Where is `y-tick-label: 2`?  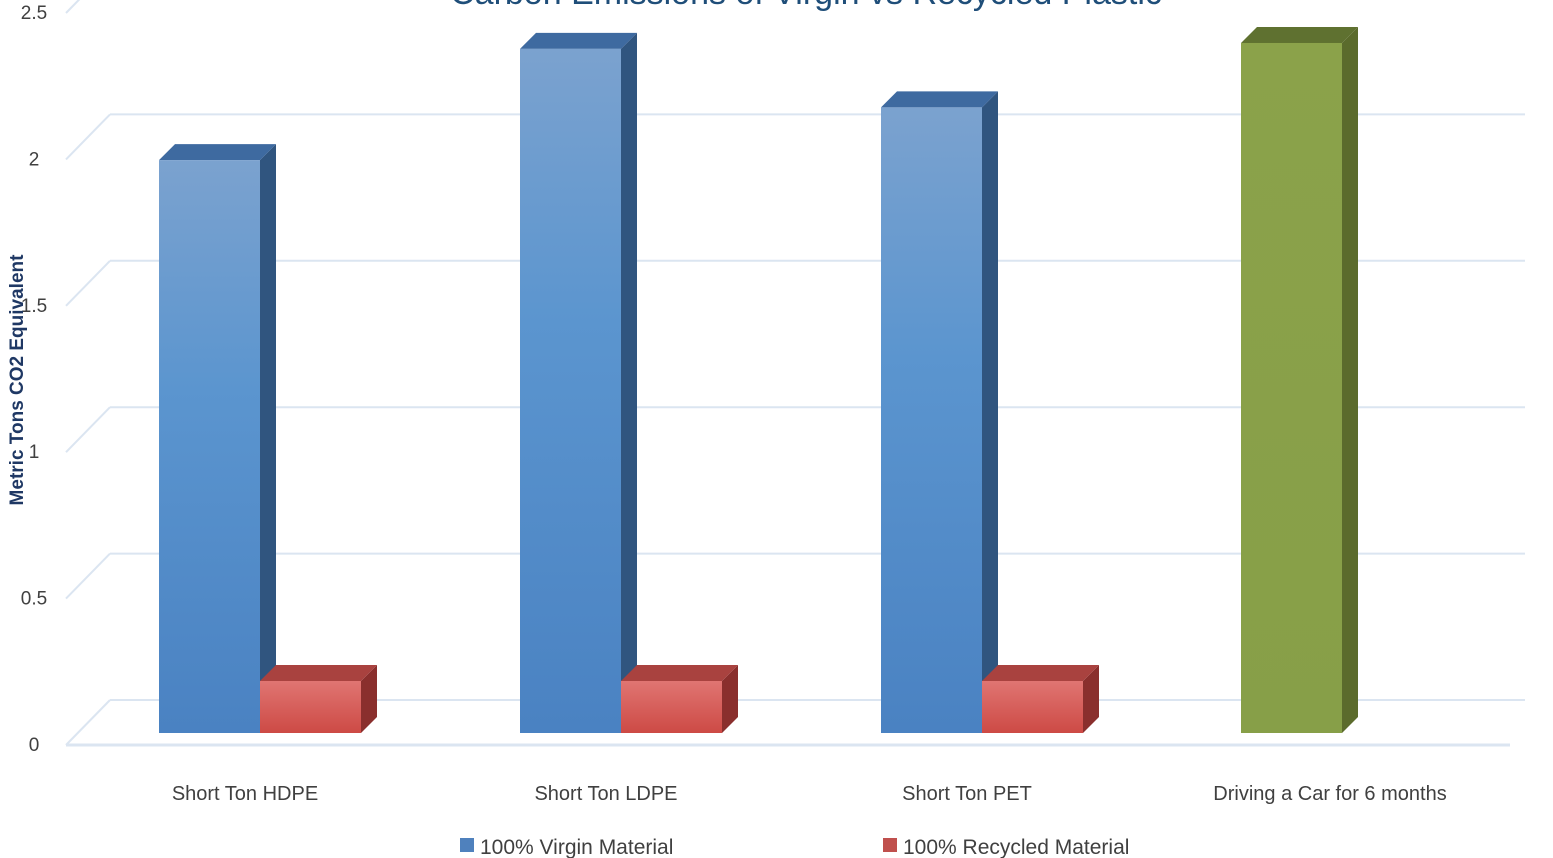
y-tick-label: 2 is located at coordinates (34, 159).